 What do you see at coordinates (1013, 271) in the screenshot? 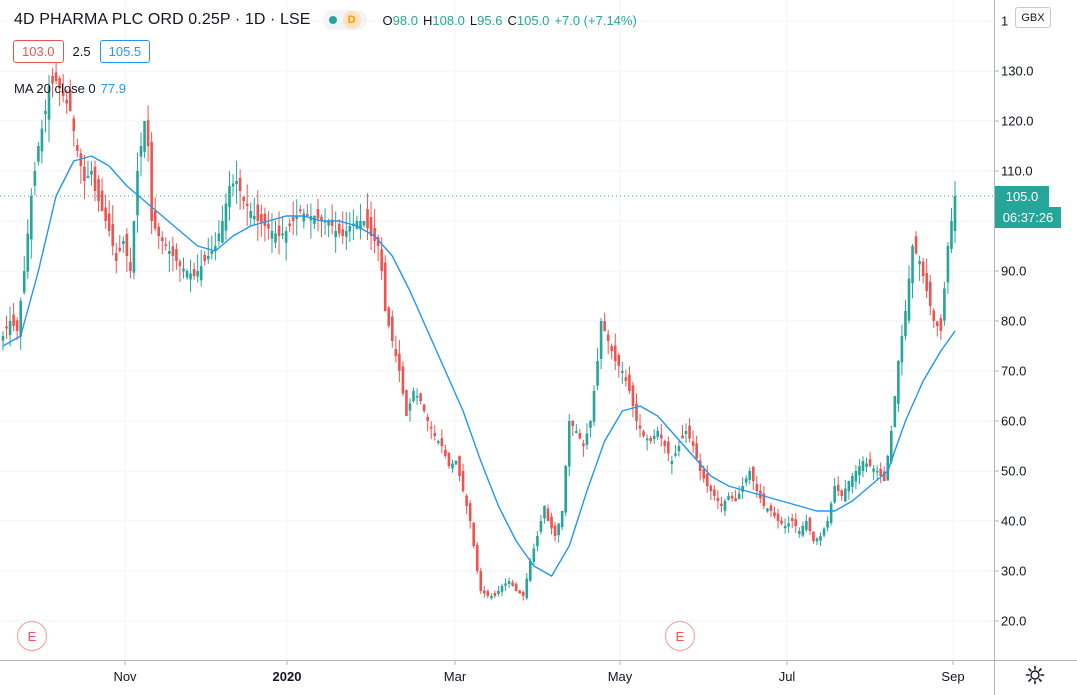
I see `price-tick-label: 90.0` at bounding box center [1013, 271].